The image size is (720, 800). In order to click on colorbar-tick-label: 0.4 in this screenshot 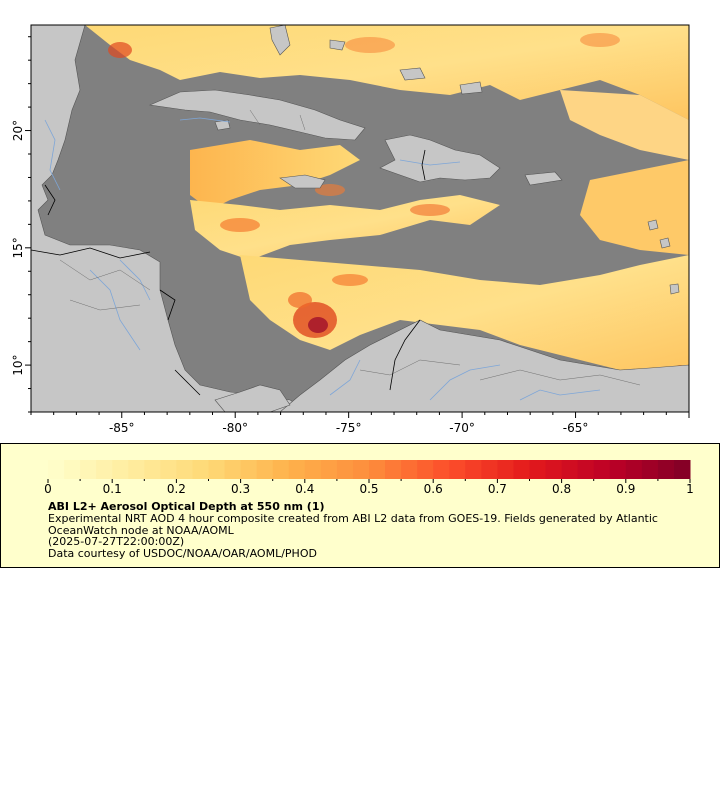, I will do `click(304, 489)`.